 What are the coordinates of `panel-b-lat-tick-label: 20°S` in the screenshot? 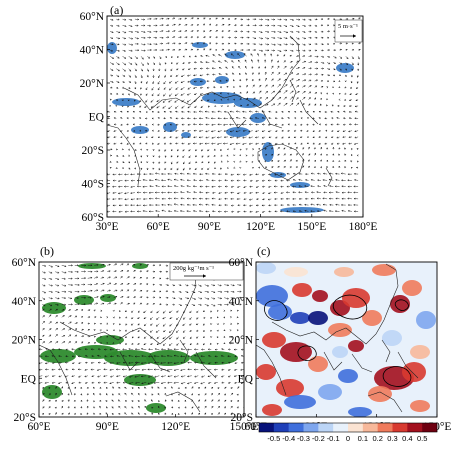 It's located at (25, 418).